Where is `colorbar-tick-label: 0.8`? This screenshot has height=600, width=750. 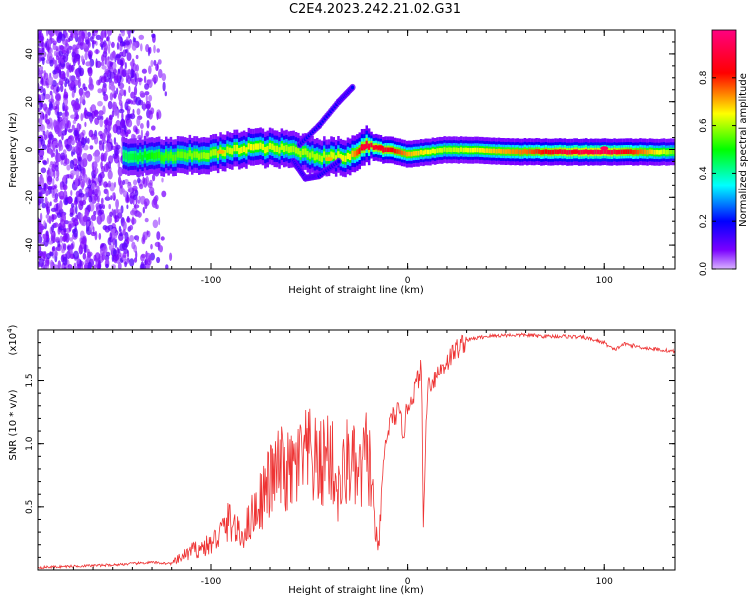 colorbar-tick-label: 0.8 is located at coordinates (704, 77).